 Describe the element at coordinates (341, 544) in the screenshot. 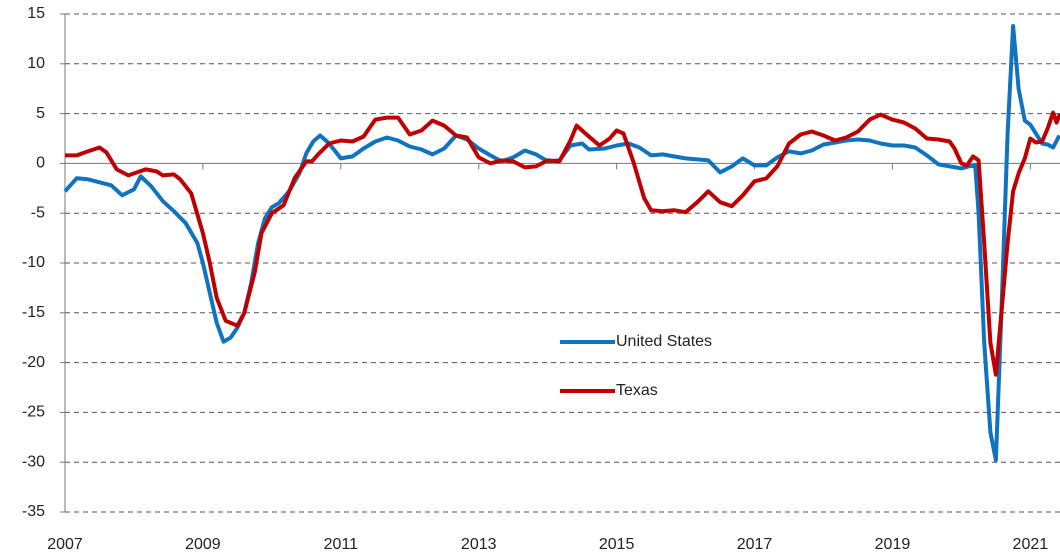

I see `x-tick-label: 2011` at that location.